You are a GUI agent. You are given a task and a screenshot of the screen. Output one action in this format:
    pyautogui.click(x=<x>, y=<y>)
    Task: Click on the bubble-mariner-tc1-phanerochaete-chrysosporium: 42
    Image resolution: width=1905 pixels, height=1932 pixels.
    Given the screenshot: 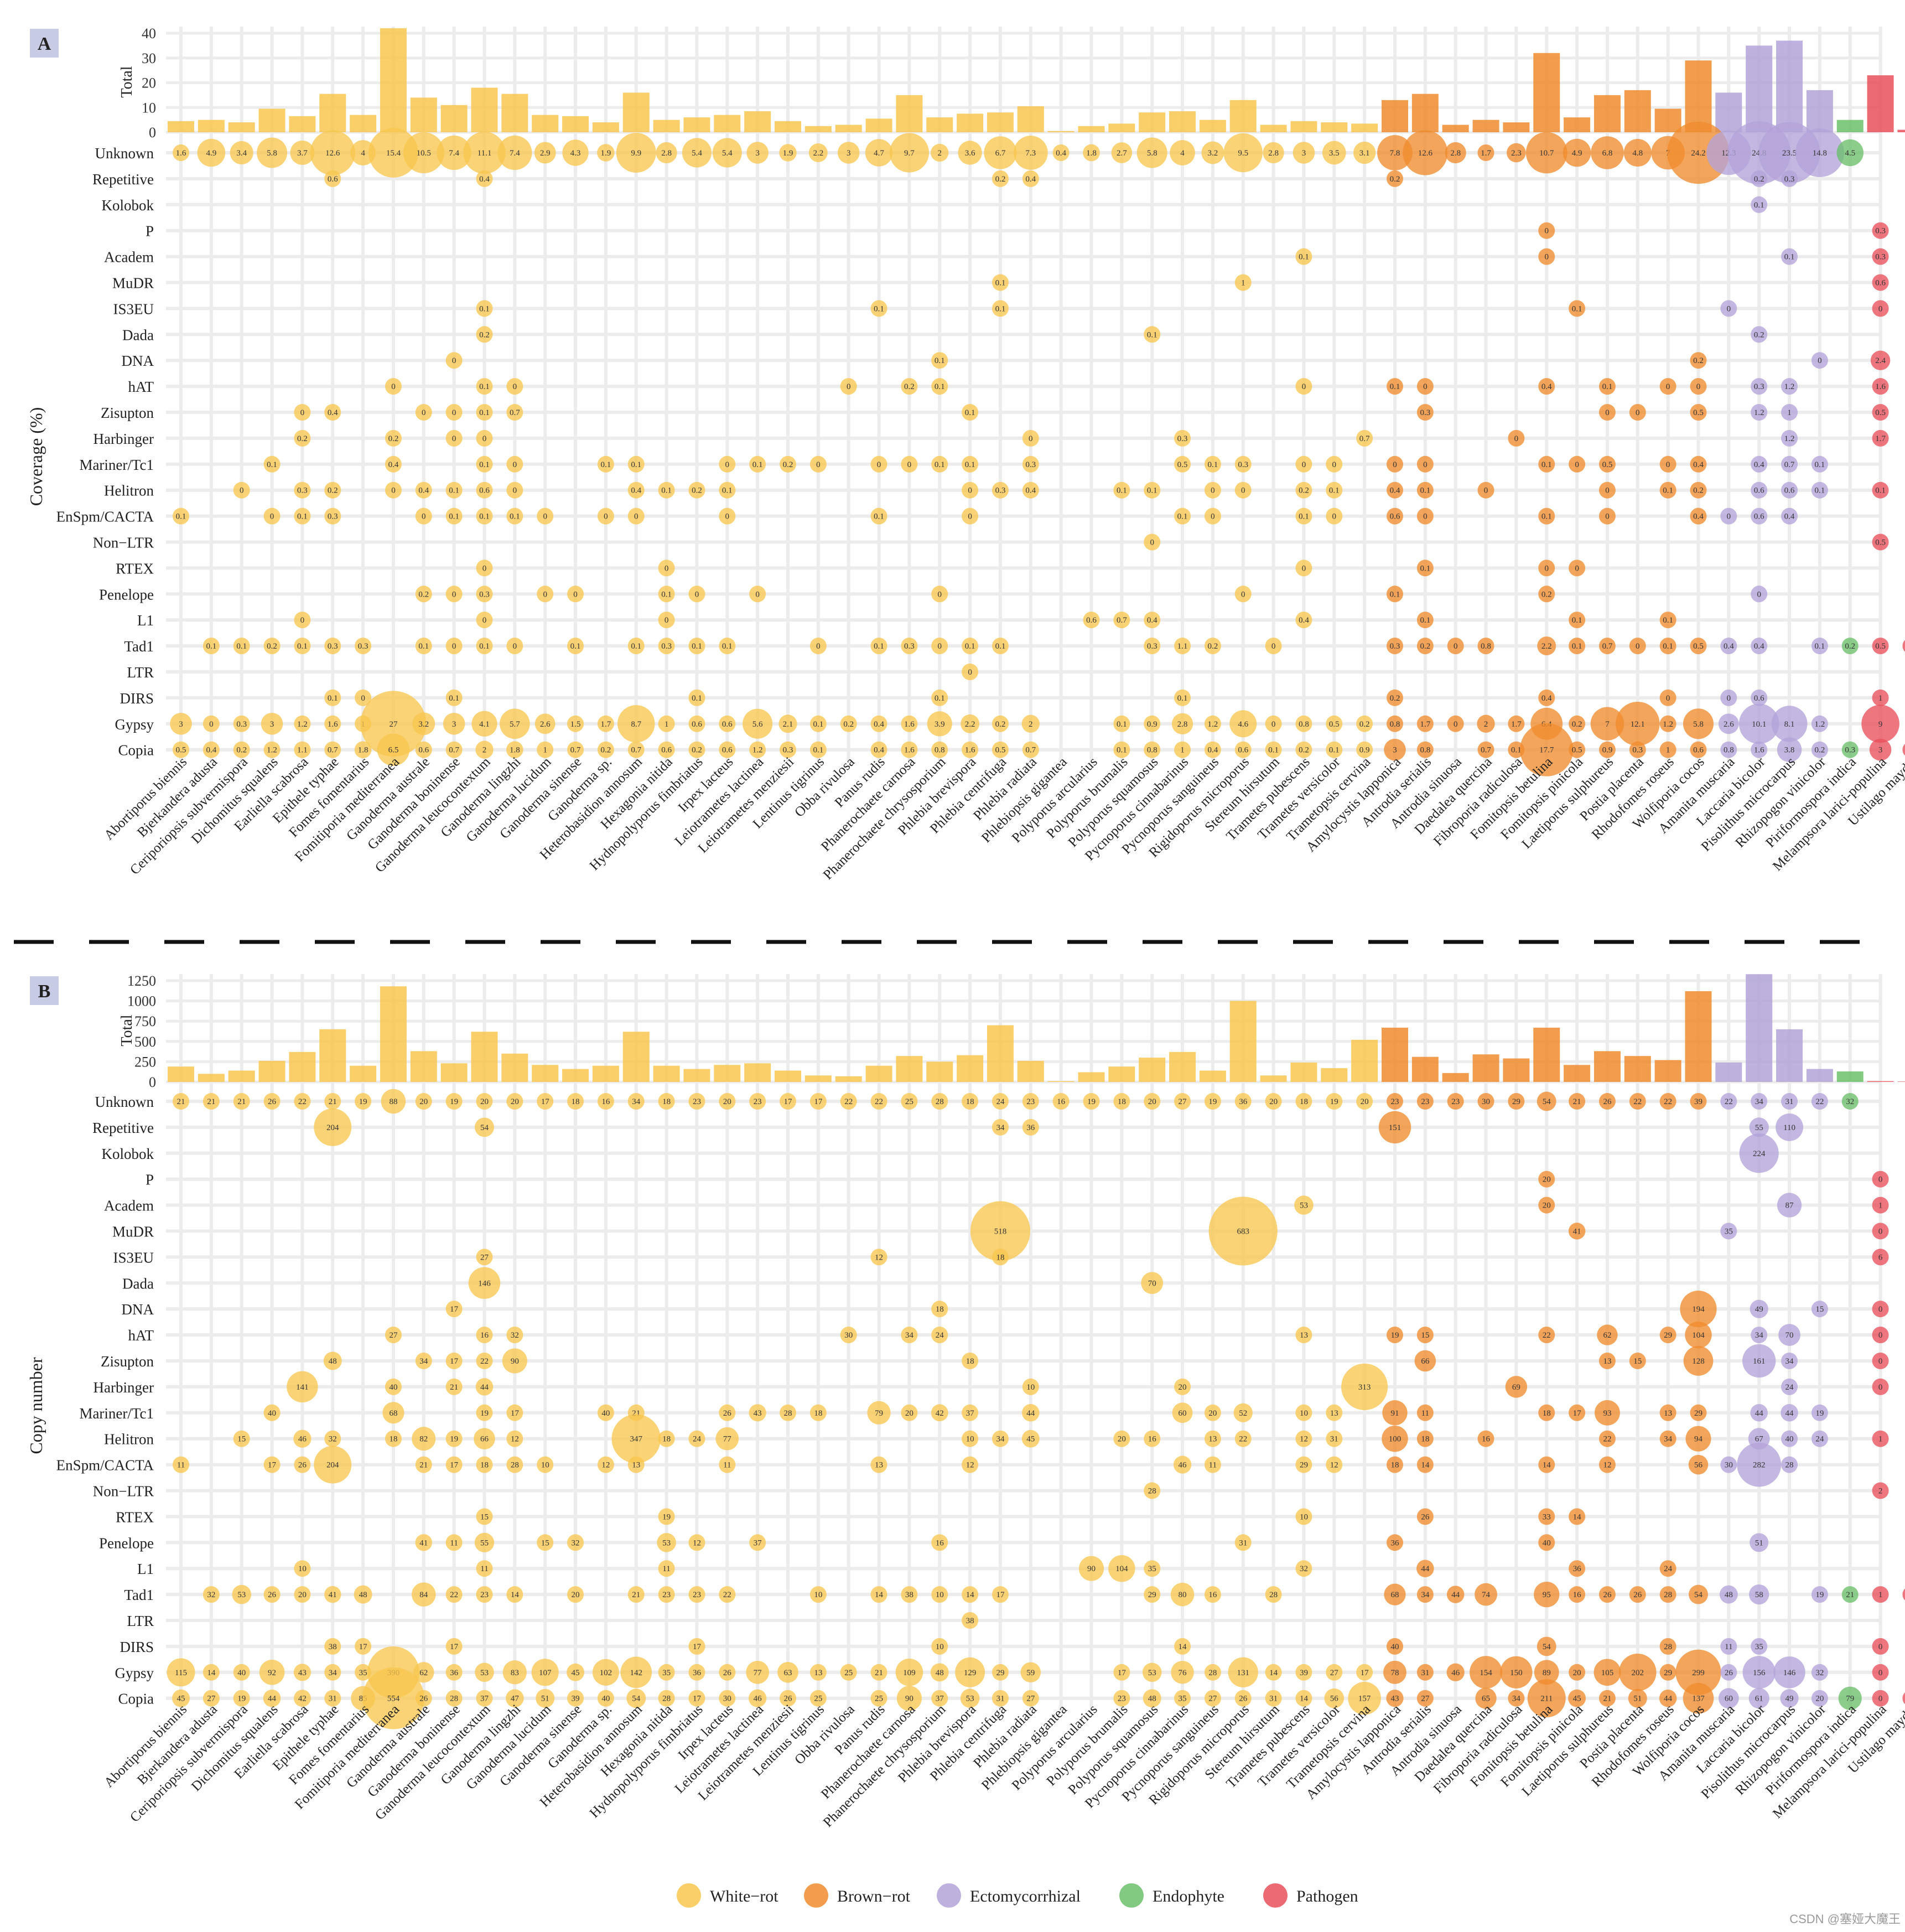 What is the action you would take?
    pyautogui.click(x=939, y=1413)
    